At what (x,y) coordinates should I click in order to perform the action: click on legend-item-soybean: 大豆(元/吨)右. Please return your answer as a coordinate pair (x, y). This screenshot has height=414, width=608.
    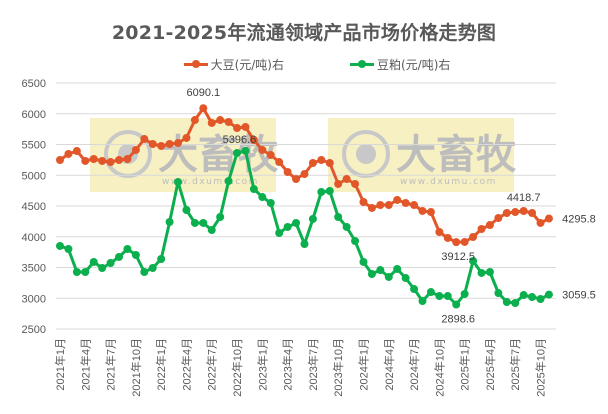
    Looking at the image, I should click on (233, 64).